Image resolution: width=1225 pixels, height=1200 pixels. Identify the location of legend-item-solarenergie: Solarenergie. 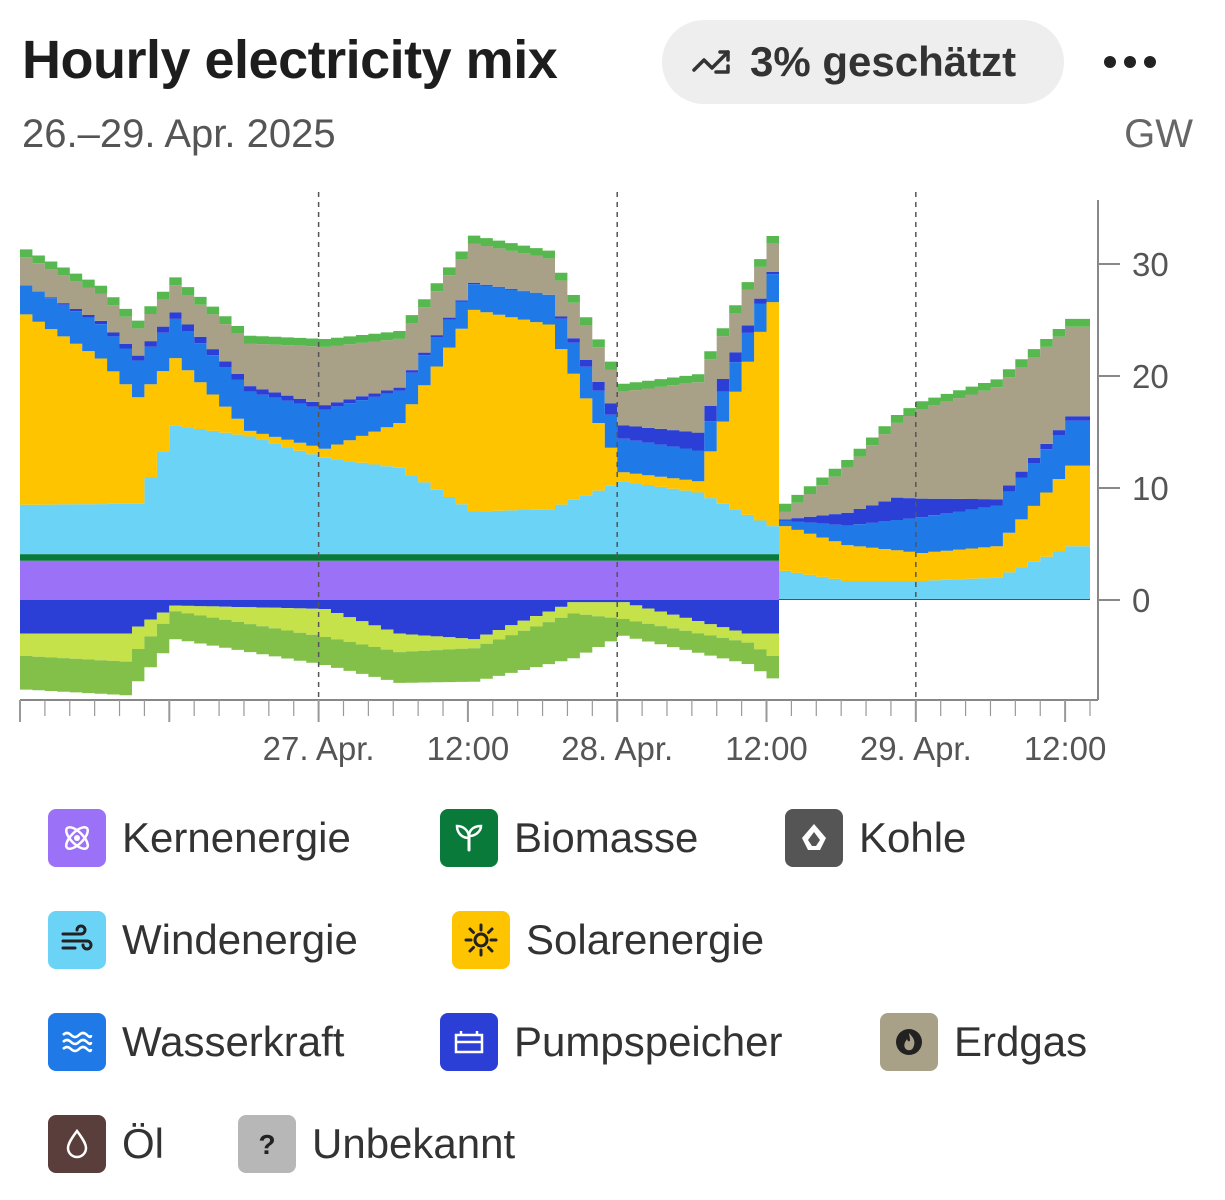
(608, 940).